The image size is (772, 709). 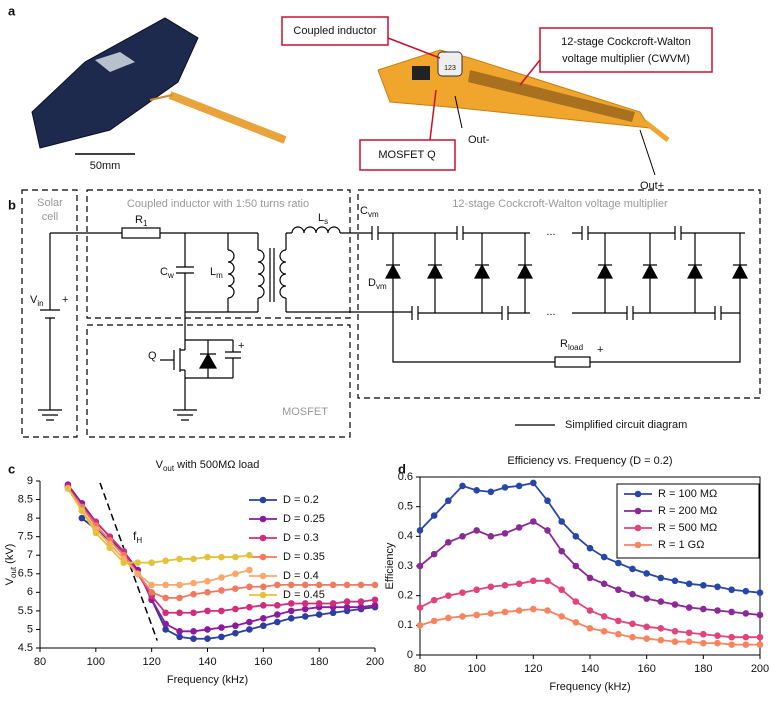 I want to click on box-label: cell, so click(x=50, y=217).